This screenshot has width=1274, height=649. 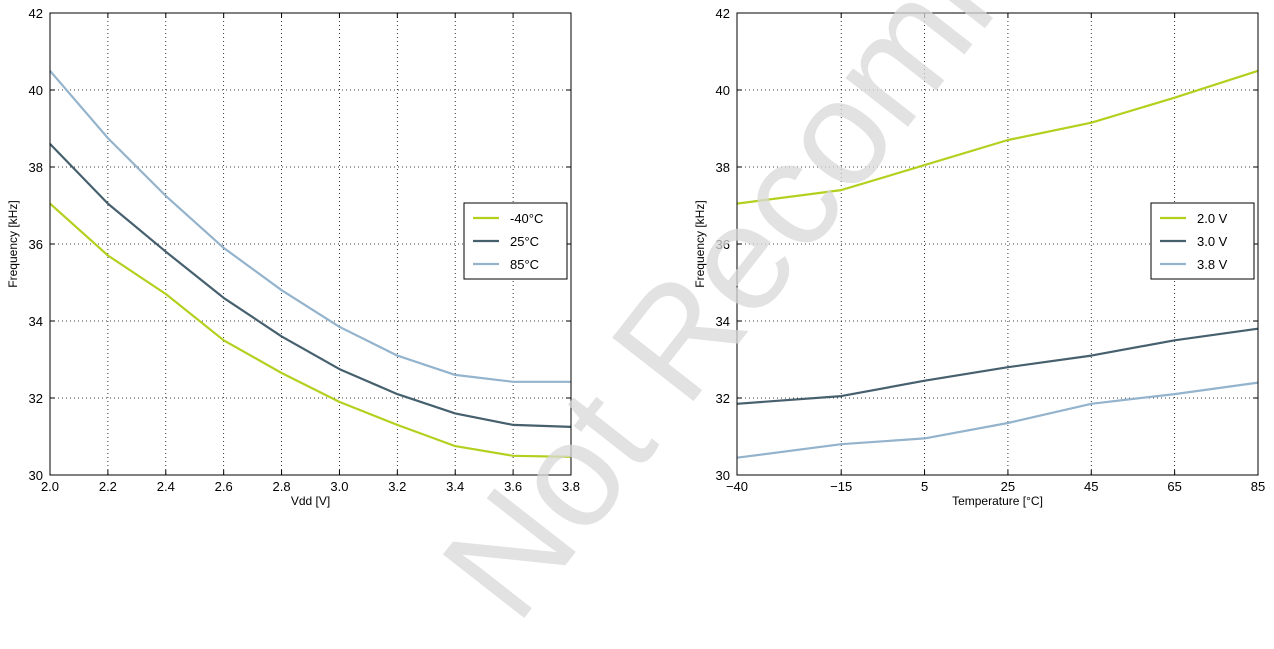 I want to click on x-tick-label: 3.4, so click(x=455, y=486).